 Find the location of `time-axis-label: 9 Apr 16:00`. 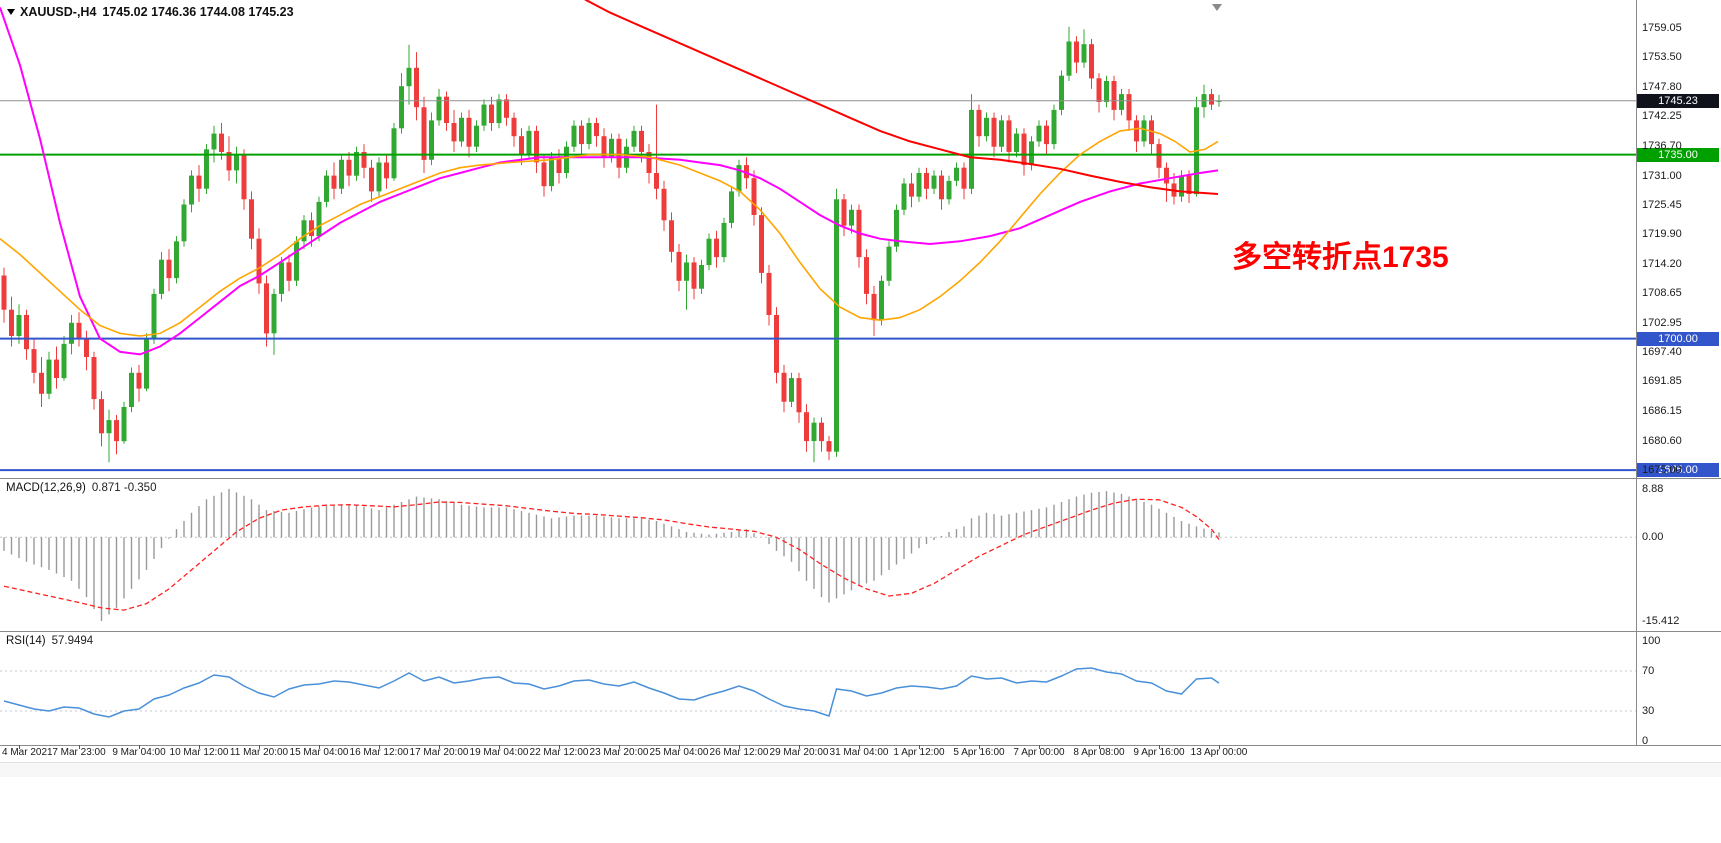

time-axis-label: 9 Apr 16:00 is located at coordinates (1159, 752).